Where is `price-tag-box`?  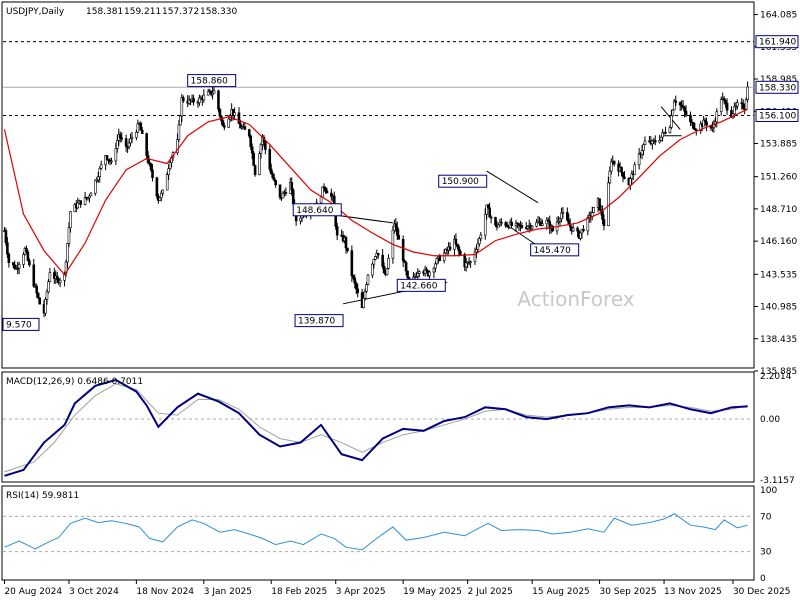
price-tag-box is located at coordinates (777, 42).